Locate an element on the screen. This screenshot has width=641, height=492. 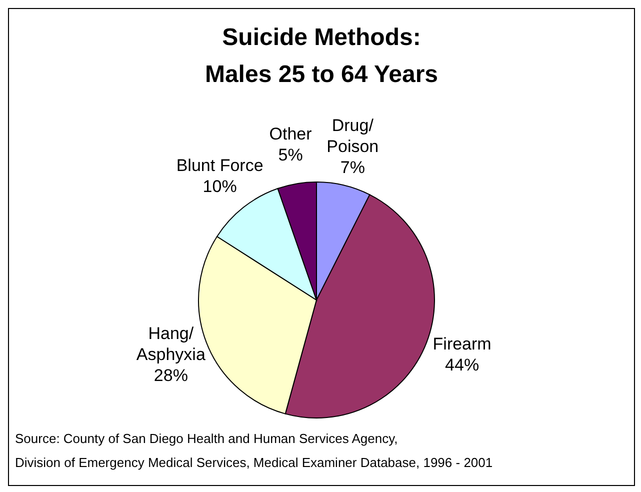
data-label: 10% is located at coordinates (219, 187).